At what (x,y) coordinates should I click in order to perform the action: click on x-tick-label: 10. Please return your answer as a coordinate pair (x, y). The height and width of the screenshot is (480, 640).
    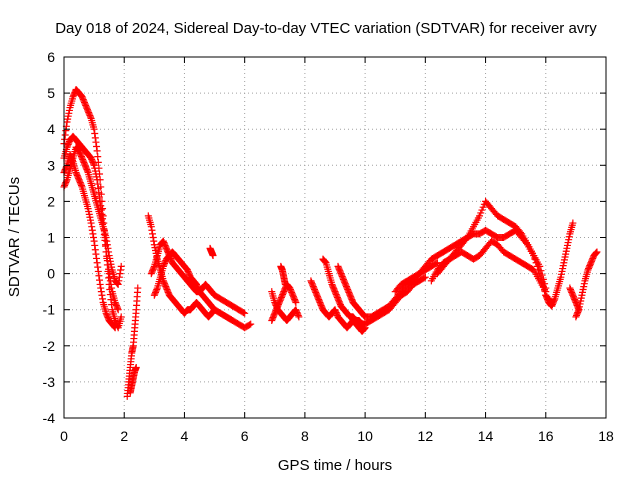
    Looking at the image, I should click on (365, 436).